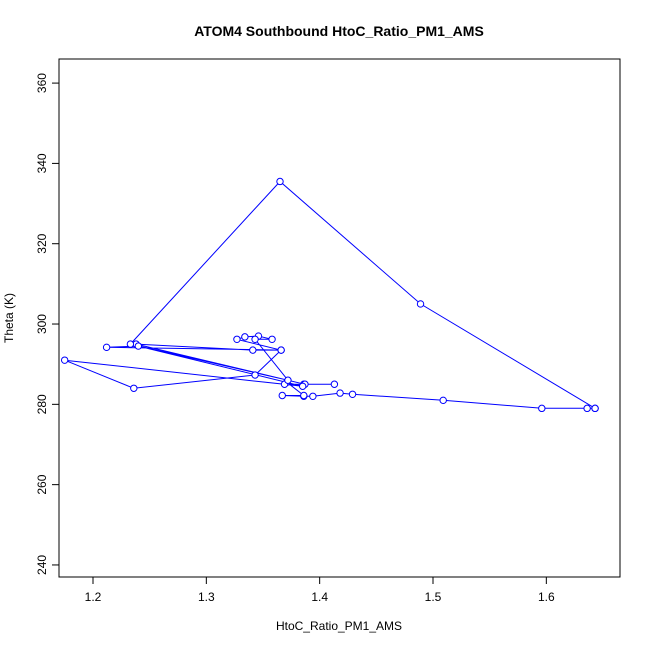  Describe the element at coordinates (9, 318) in the screenshot. I see `y-axis-label: Theta (K)` at that location.